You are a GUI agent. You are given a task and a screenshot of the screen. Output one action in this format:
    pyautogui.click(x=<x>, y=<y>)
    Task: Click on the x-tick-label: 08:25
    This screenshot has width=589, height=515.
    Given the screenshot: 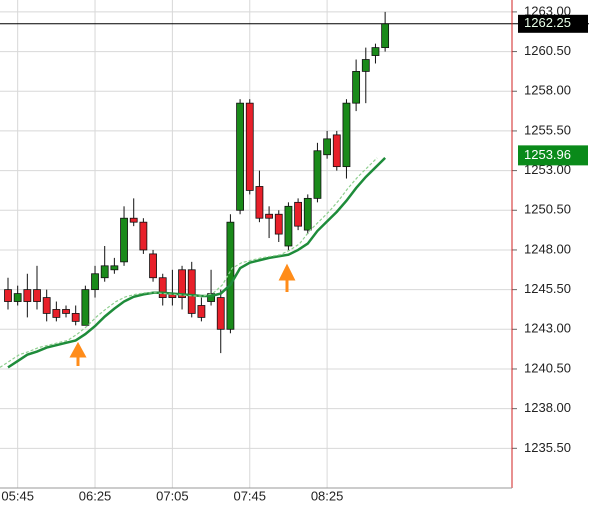 What is the action you would take?
    pyautogui.click(x=327, y=495)
    